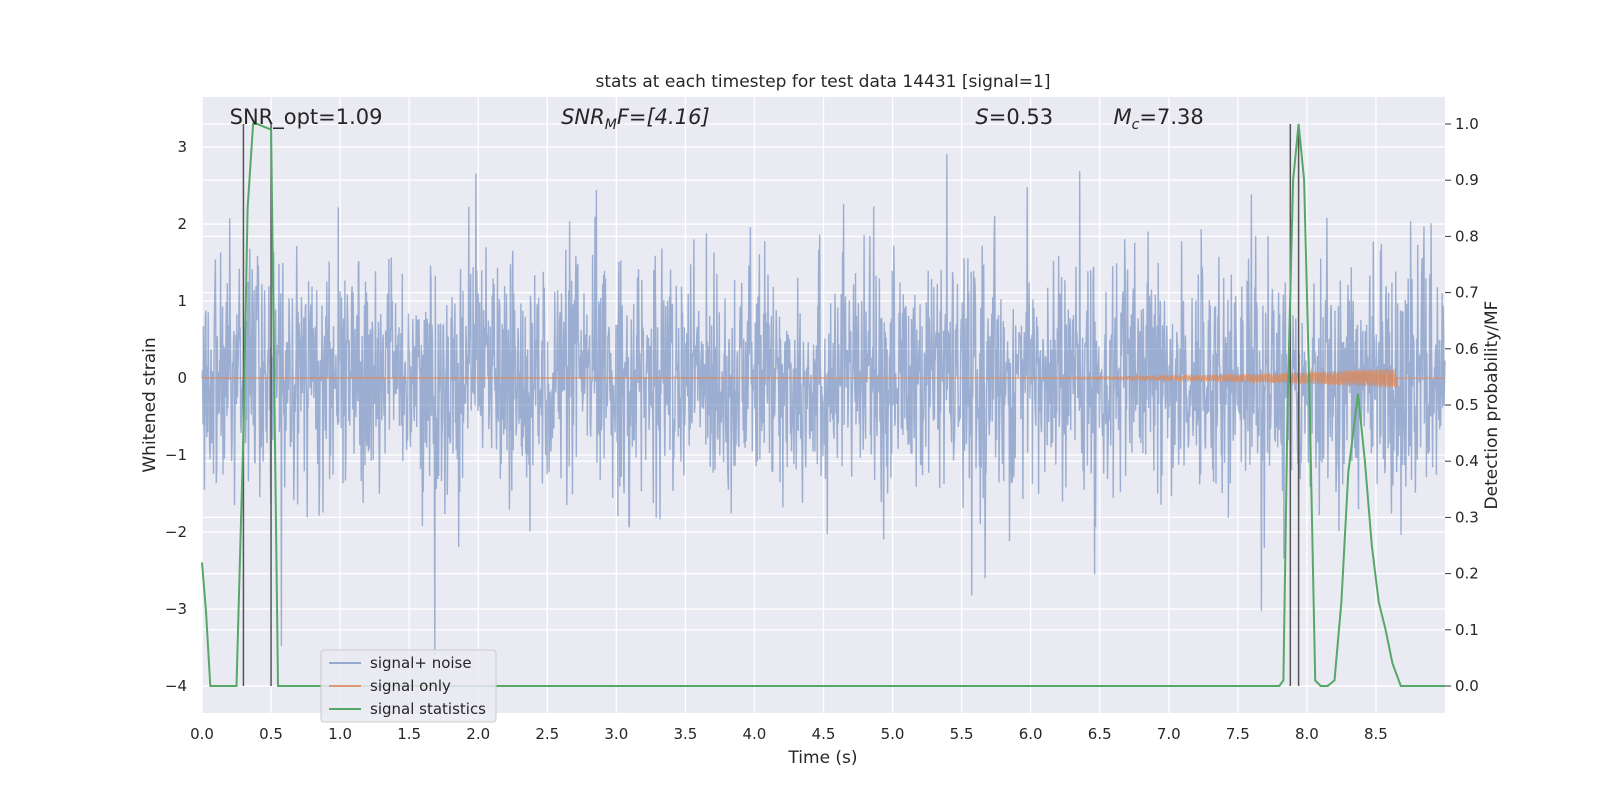 This screenshot has height=800, width=1600. What do you see at coordinates (176, 686) in the screenshot?
I see `y-tick-label: −4` at bounding box center [176, 686].